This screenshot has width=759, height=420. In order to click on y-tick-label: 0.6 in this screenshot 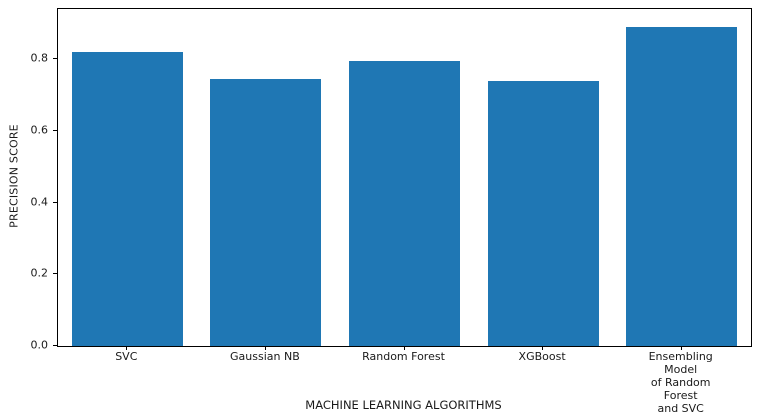, I will do `click(39, 130)`.